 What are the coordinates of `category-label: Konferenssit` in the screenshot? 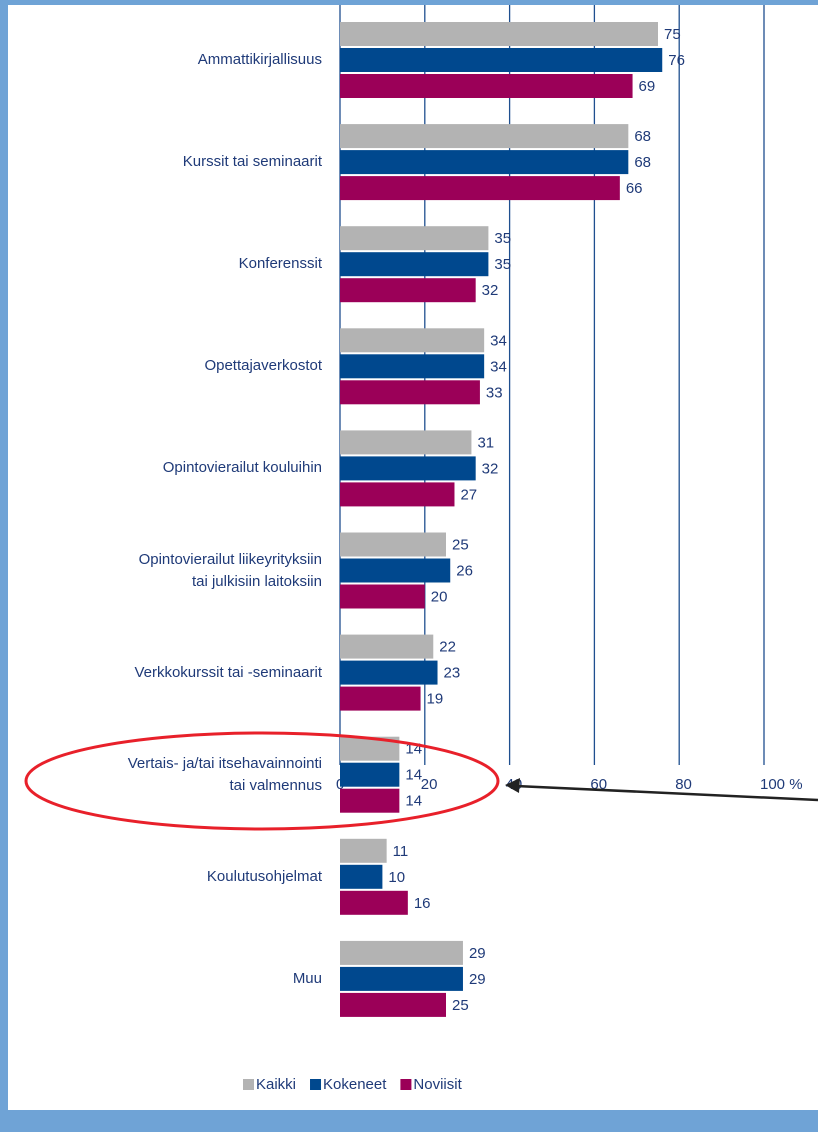 It's located at (280, 264).